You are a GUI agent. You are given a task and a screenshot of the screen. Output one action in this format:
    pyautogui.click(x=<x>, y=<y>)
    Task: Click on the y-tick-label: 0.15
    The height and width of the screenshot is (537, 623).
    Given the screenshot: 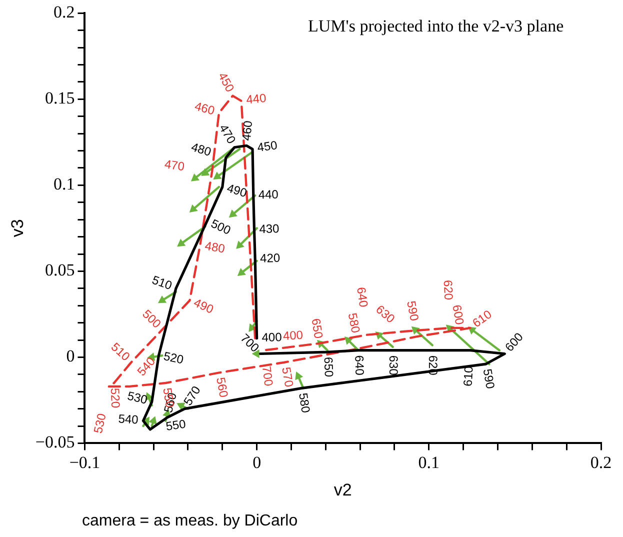 What is the action you would take?
    pyautogui.click(x=59, y=98)
    